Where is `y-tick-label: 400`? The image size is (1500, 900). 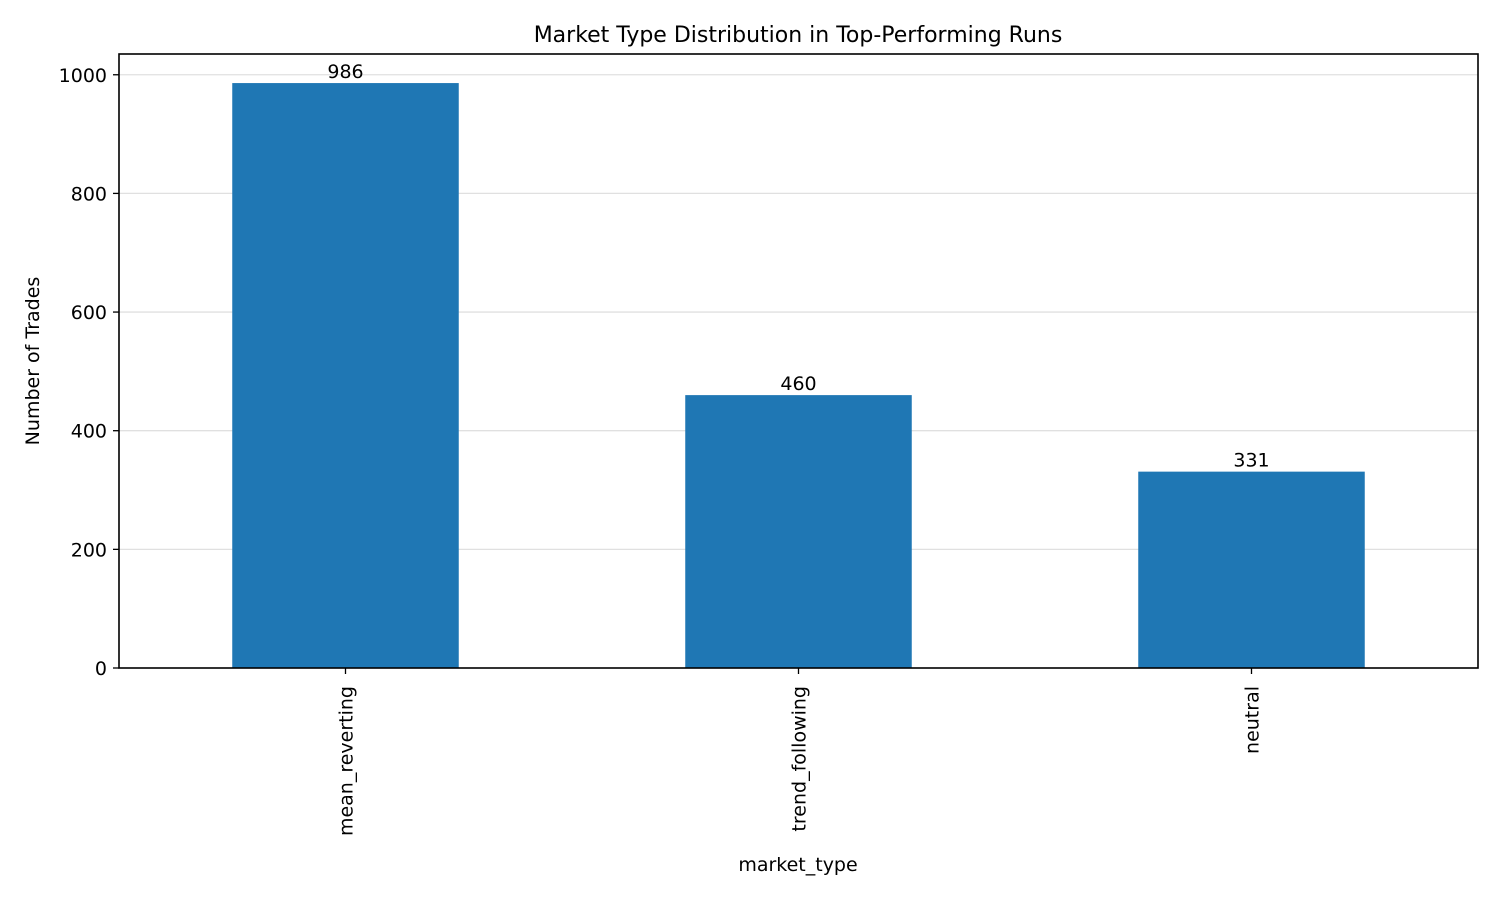 y-tick-label: 400 is located at coordinates (89, 432).